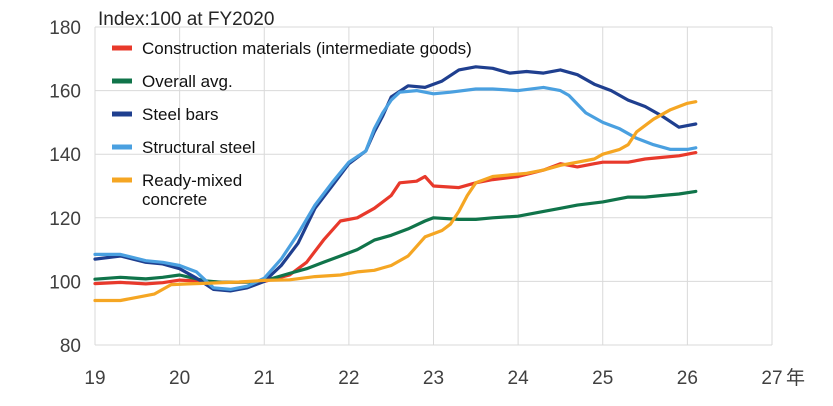 Image resolution: width=833 pixels, height=406 pixels. What do you see at coordinates (264, 378) in the screenshot?
I see `x-tick-label: 21` at bounding box center [264, 378].